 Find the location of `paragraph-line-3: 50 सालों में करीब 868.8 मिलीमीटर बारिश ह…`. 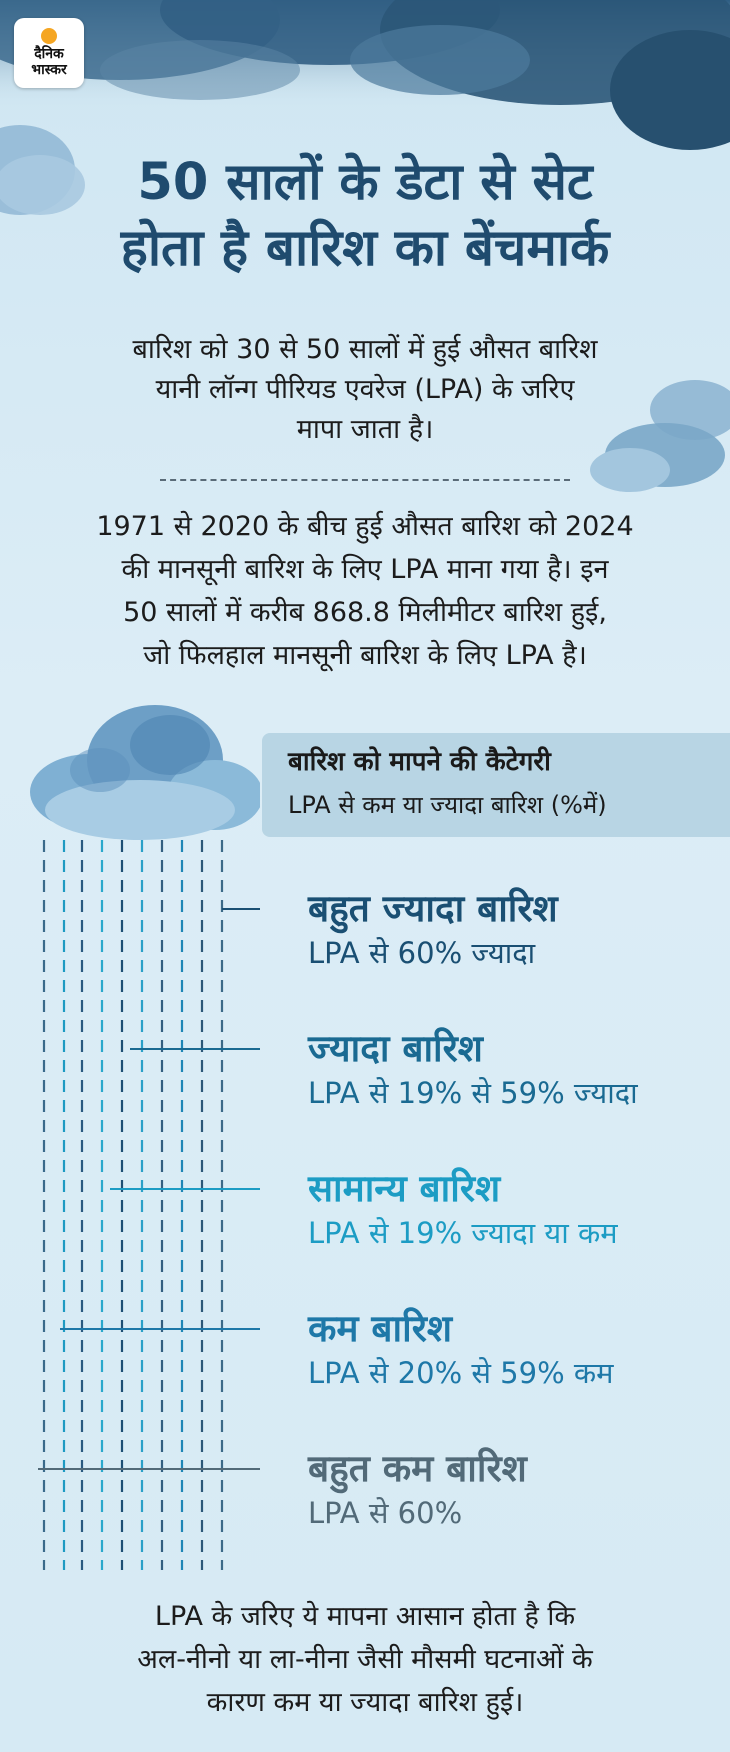

paragraph-line-3: 50 सालों में करीब 868.8 मिलीमीटर बारिश ह… is located at coordinates (365, 612).